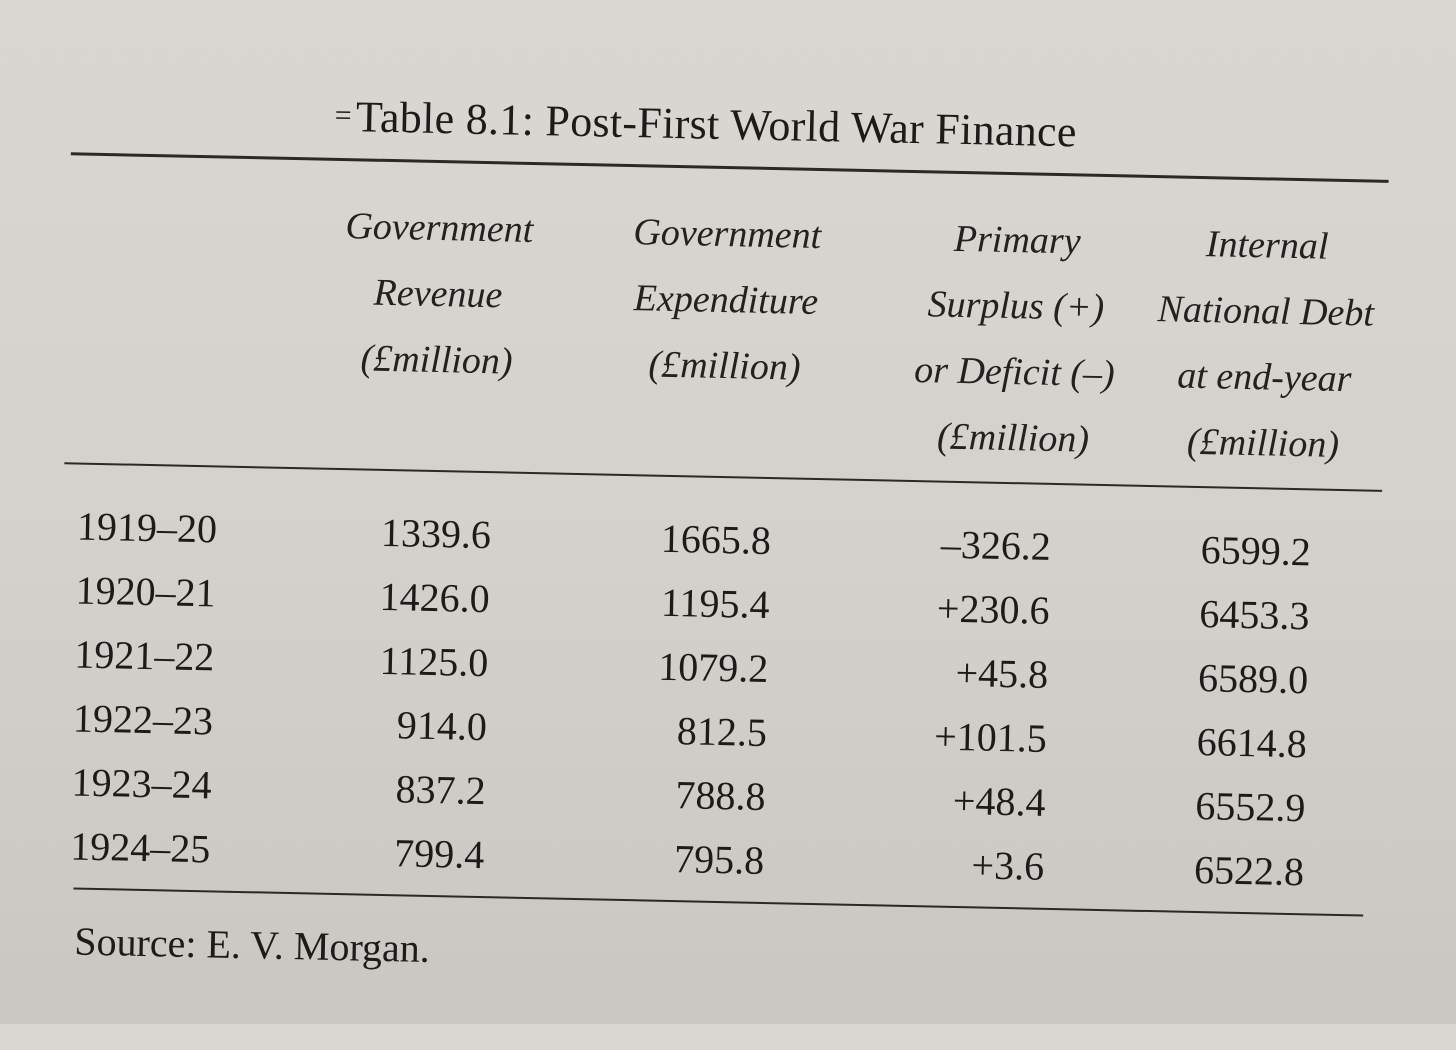 This screenshot has width=1456, height=1050. I want to click on header-line: at end-year, so click(1264, 377).